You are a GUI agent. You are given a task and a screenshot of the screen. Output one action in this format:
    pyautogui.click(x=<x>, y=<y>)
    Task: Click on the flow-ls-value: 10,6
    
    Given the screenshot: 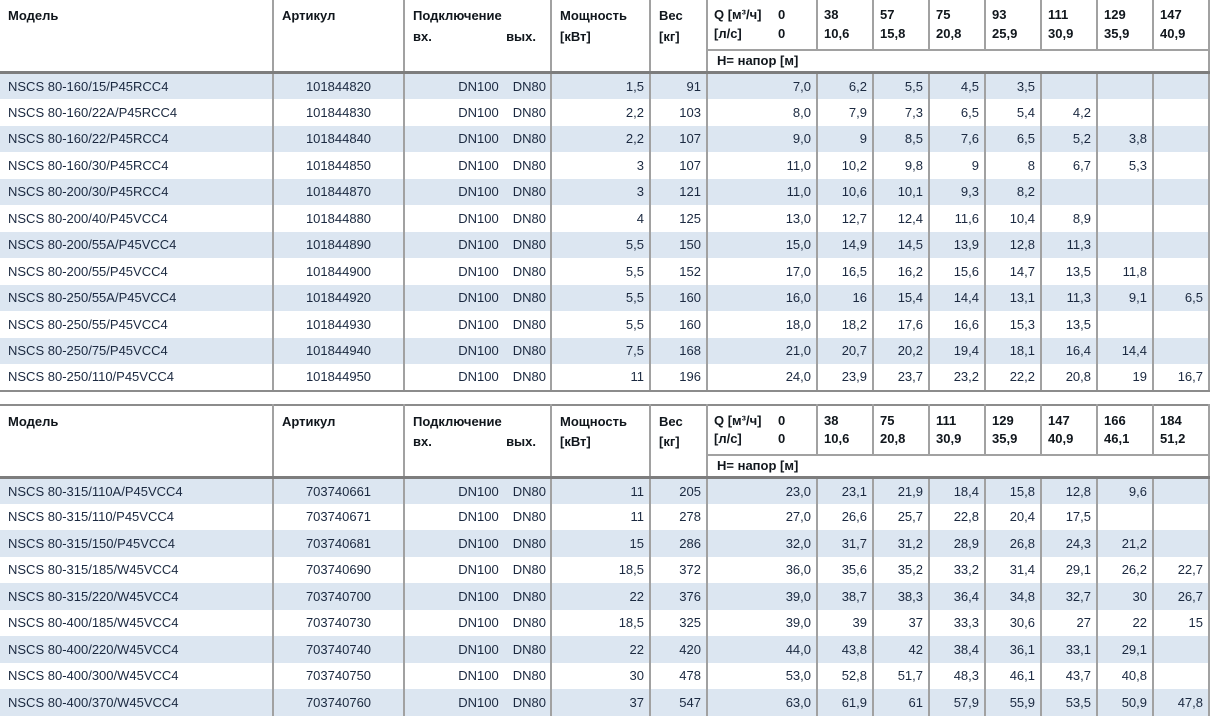 What is the action you would take?
    pyautogui.click(x=837, y=439)
    